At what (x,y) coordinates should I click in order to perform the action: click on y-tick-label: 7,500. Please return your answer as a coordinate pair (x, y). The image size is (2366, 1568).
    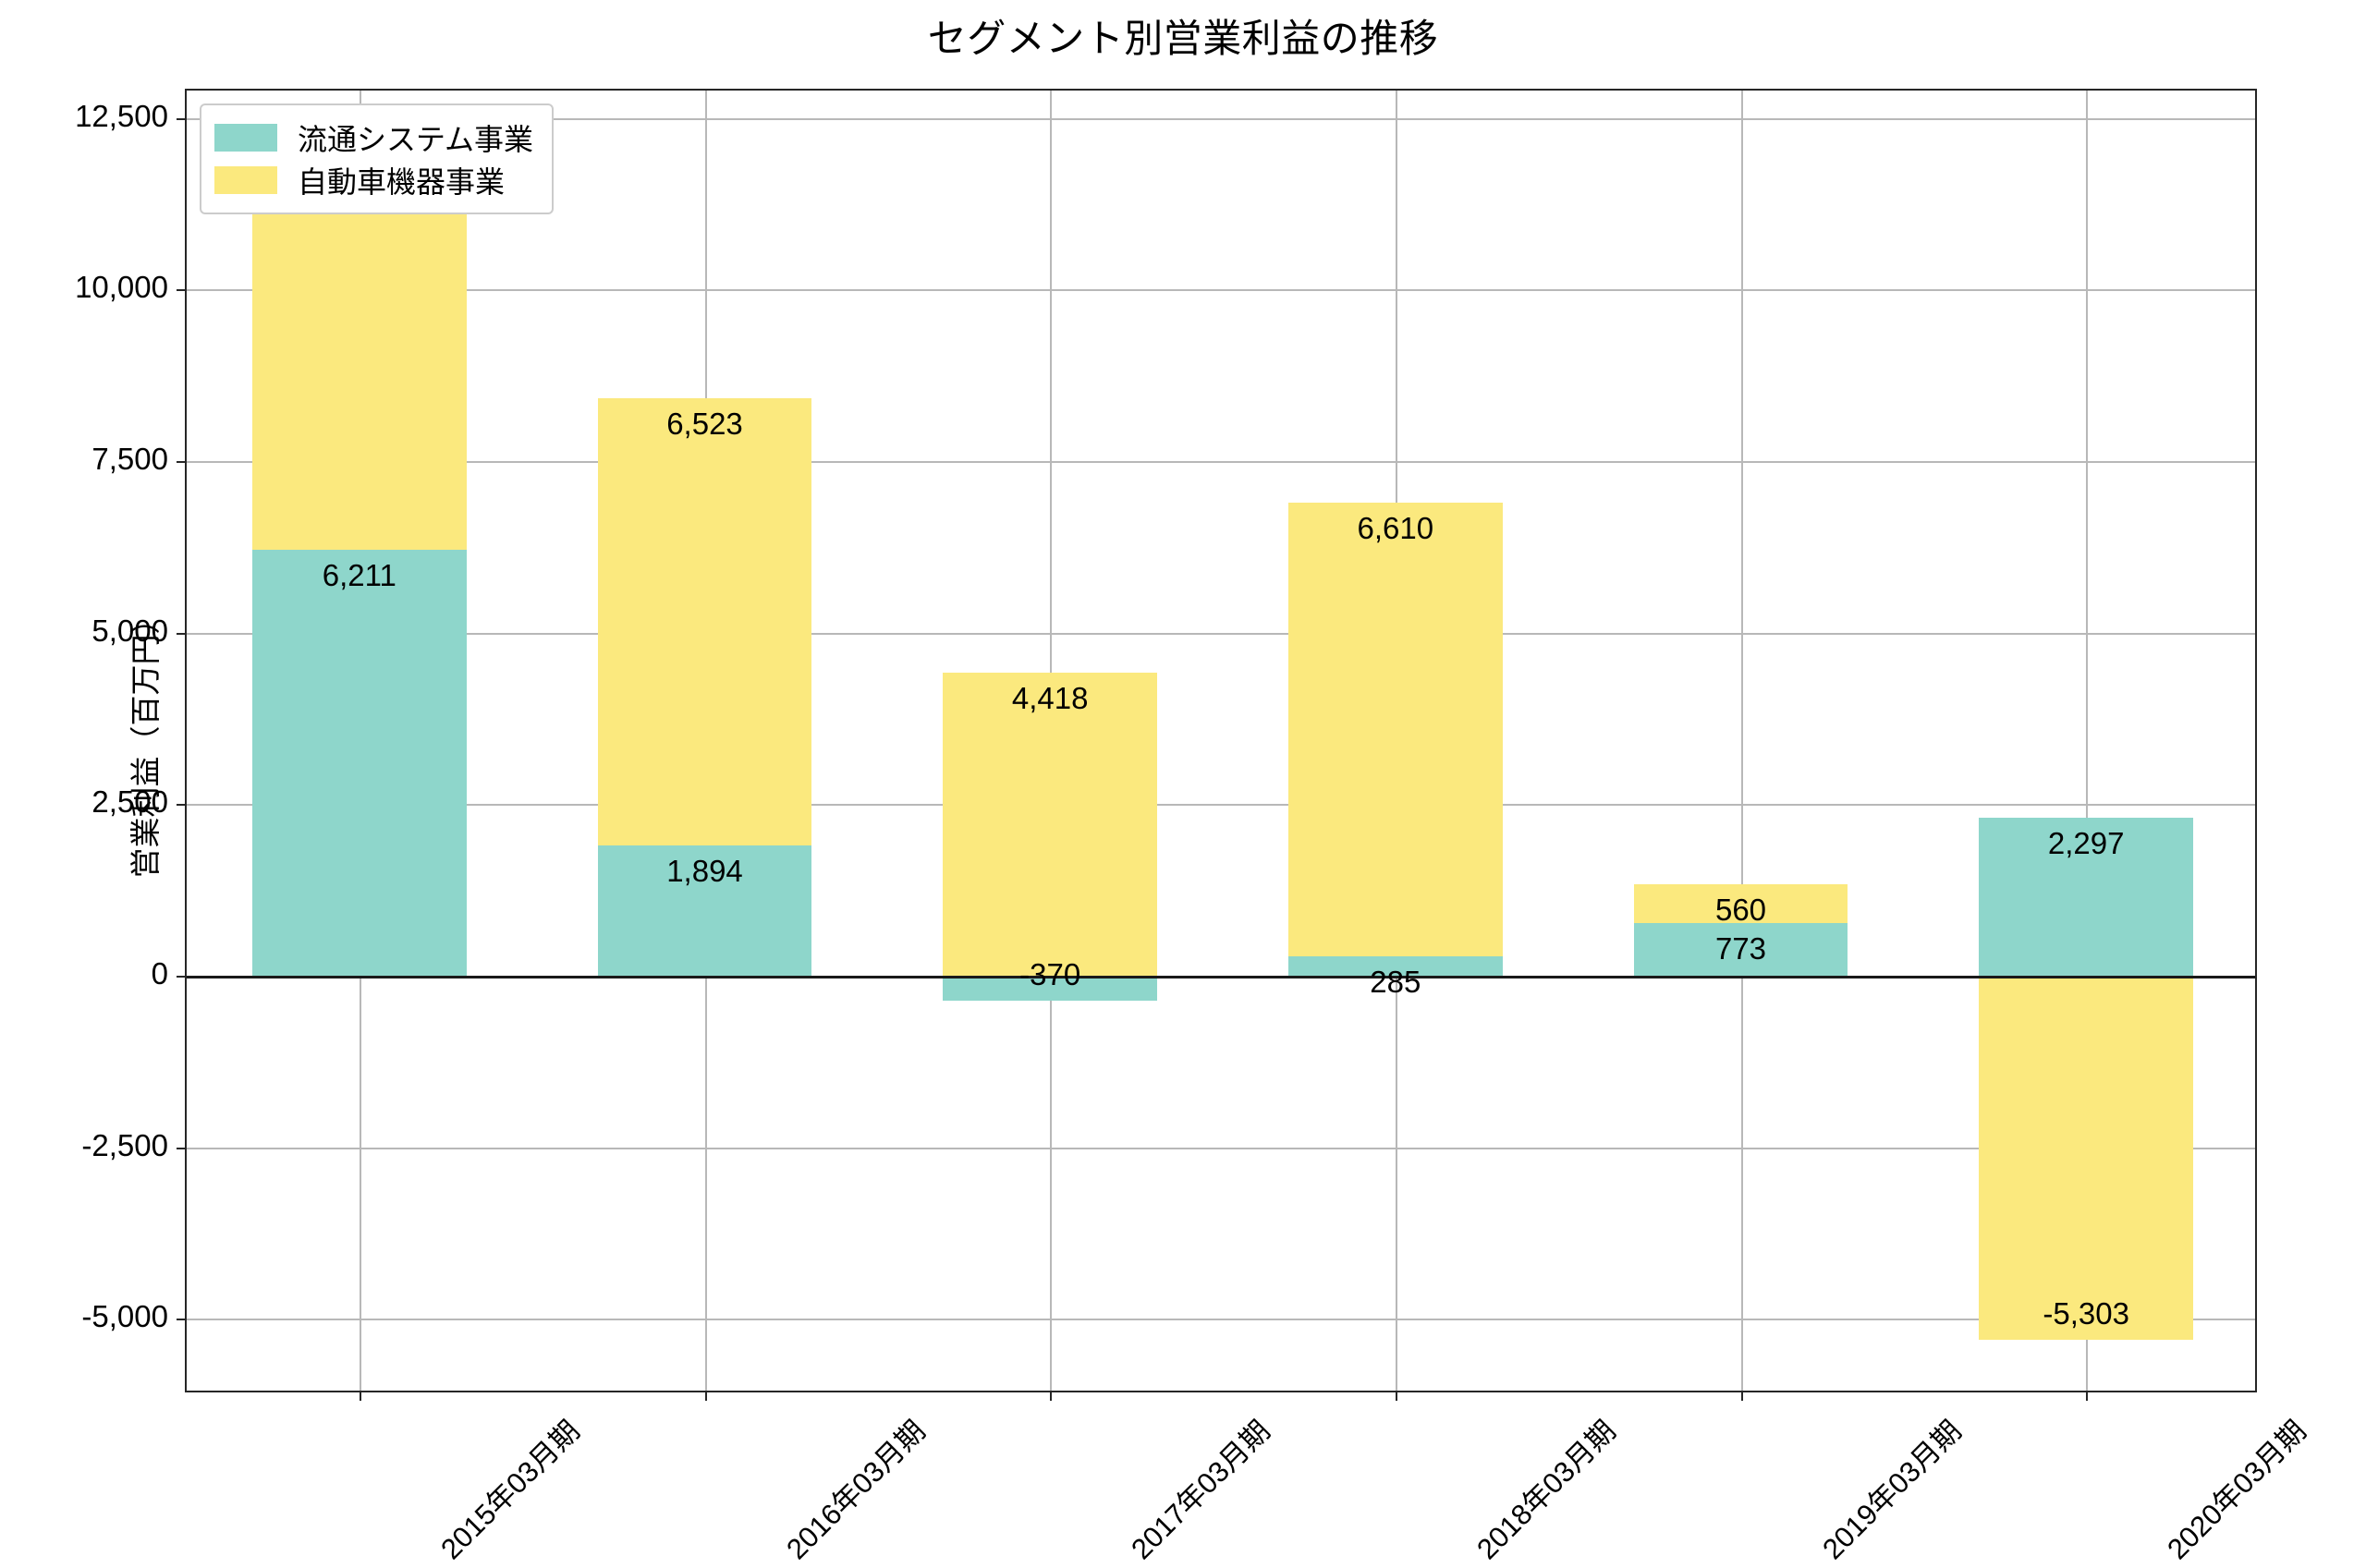
    Looking at the image, I should click on (129, 459).